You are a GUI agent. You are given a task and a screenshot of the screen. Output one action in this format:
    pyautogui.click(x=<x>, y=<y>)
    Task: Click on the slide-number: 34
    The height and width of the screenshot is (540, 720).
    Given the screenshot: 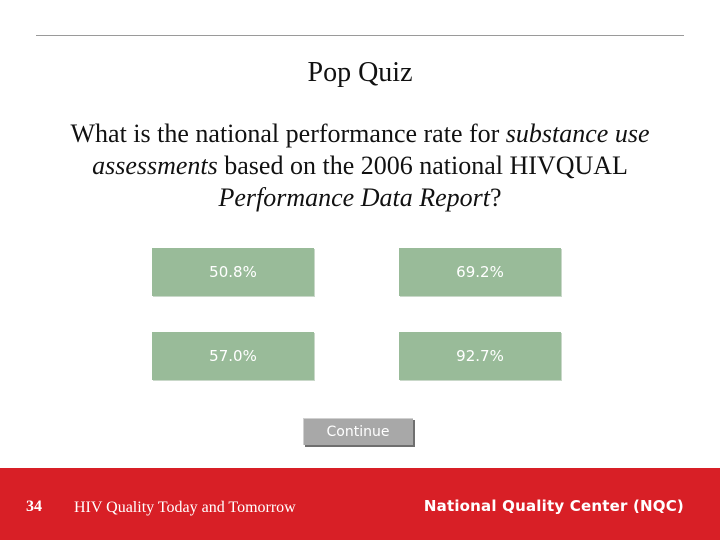 What is the action you would take?
    pyautogui.click(x=34, y=506)
    